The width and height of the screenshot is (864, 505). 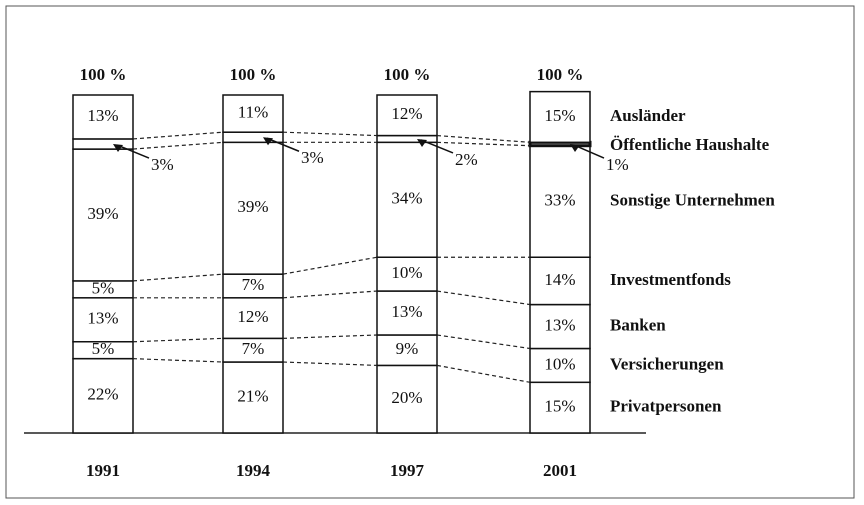 What do you see at coordinates (103, 470) in the screenshot?
I see `x-tick-label: 1991` at bounding box center [103, 470].